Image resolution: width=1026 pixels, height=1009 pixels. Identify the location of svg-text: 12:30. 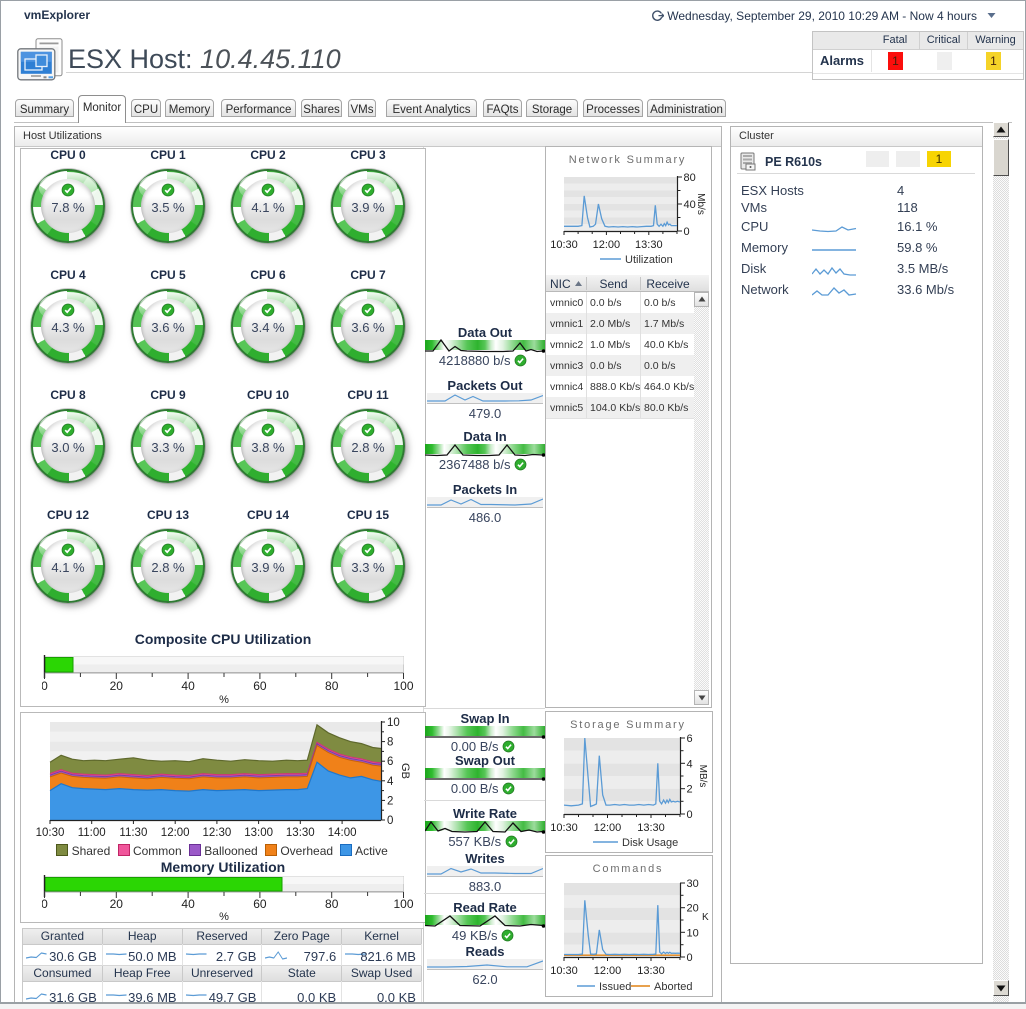
(217, 833).